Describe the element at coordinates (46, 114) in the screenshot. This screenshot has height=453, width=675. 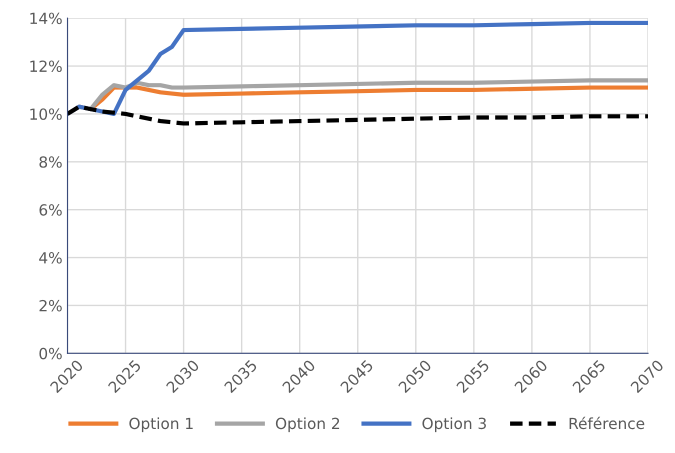
I see `y-tick-label: 10%` at that location.